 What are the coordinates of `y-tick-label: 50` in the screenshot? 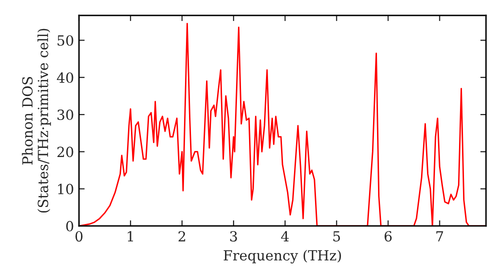 It's located at (66, 40).